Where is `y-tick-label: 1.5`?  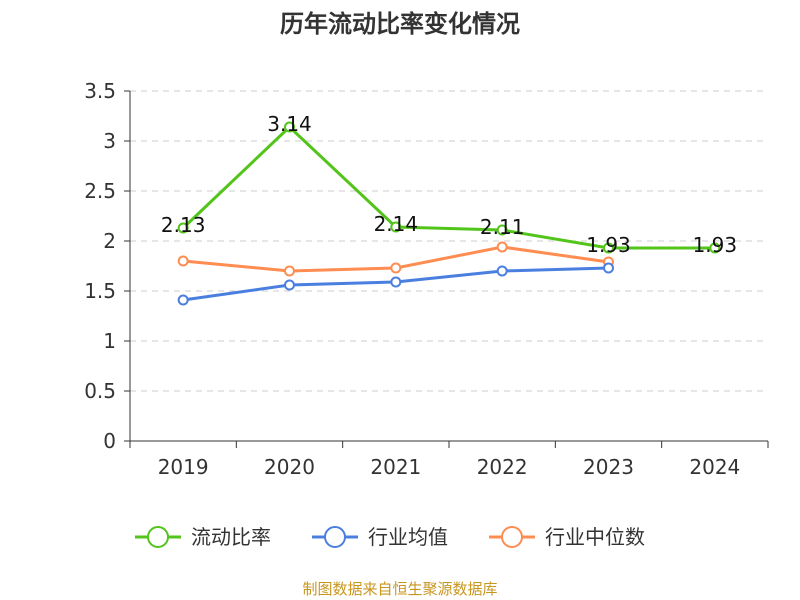 y-tick-label: 1.5 is located at coordinates (100, 291).